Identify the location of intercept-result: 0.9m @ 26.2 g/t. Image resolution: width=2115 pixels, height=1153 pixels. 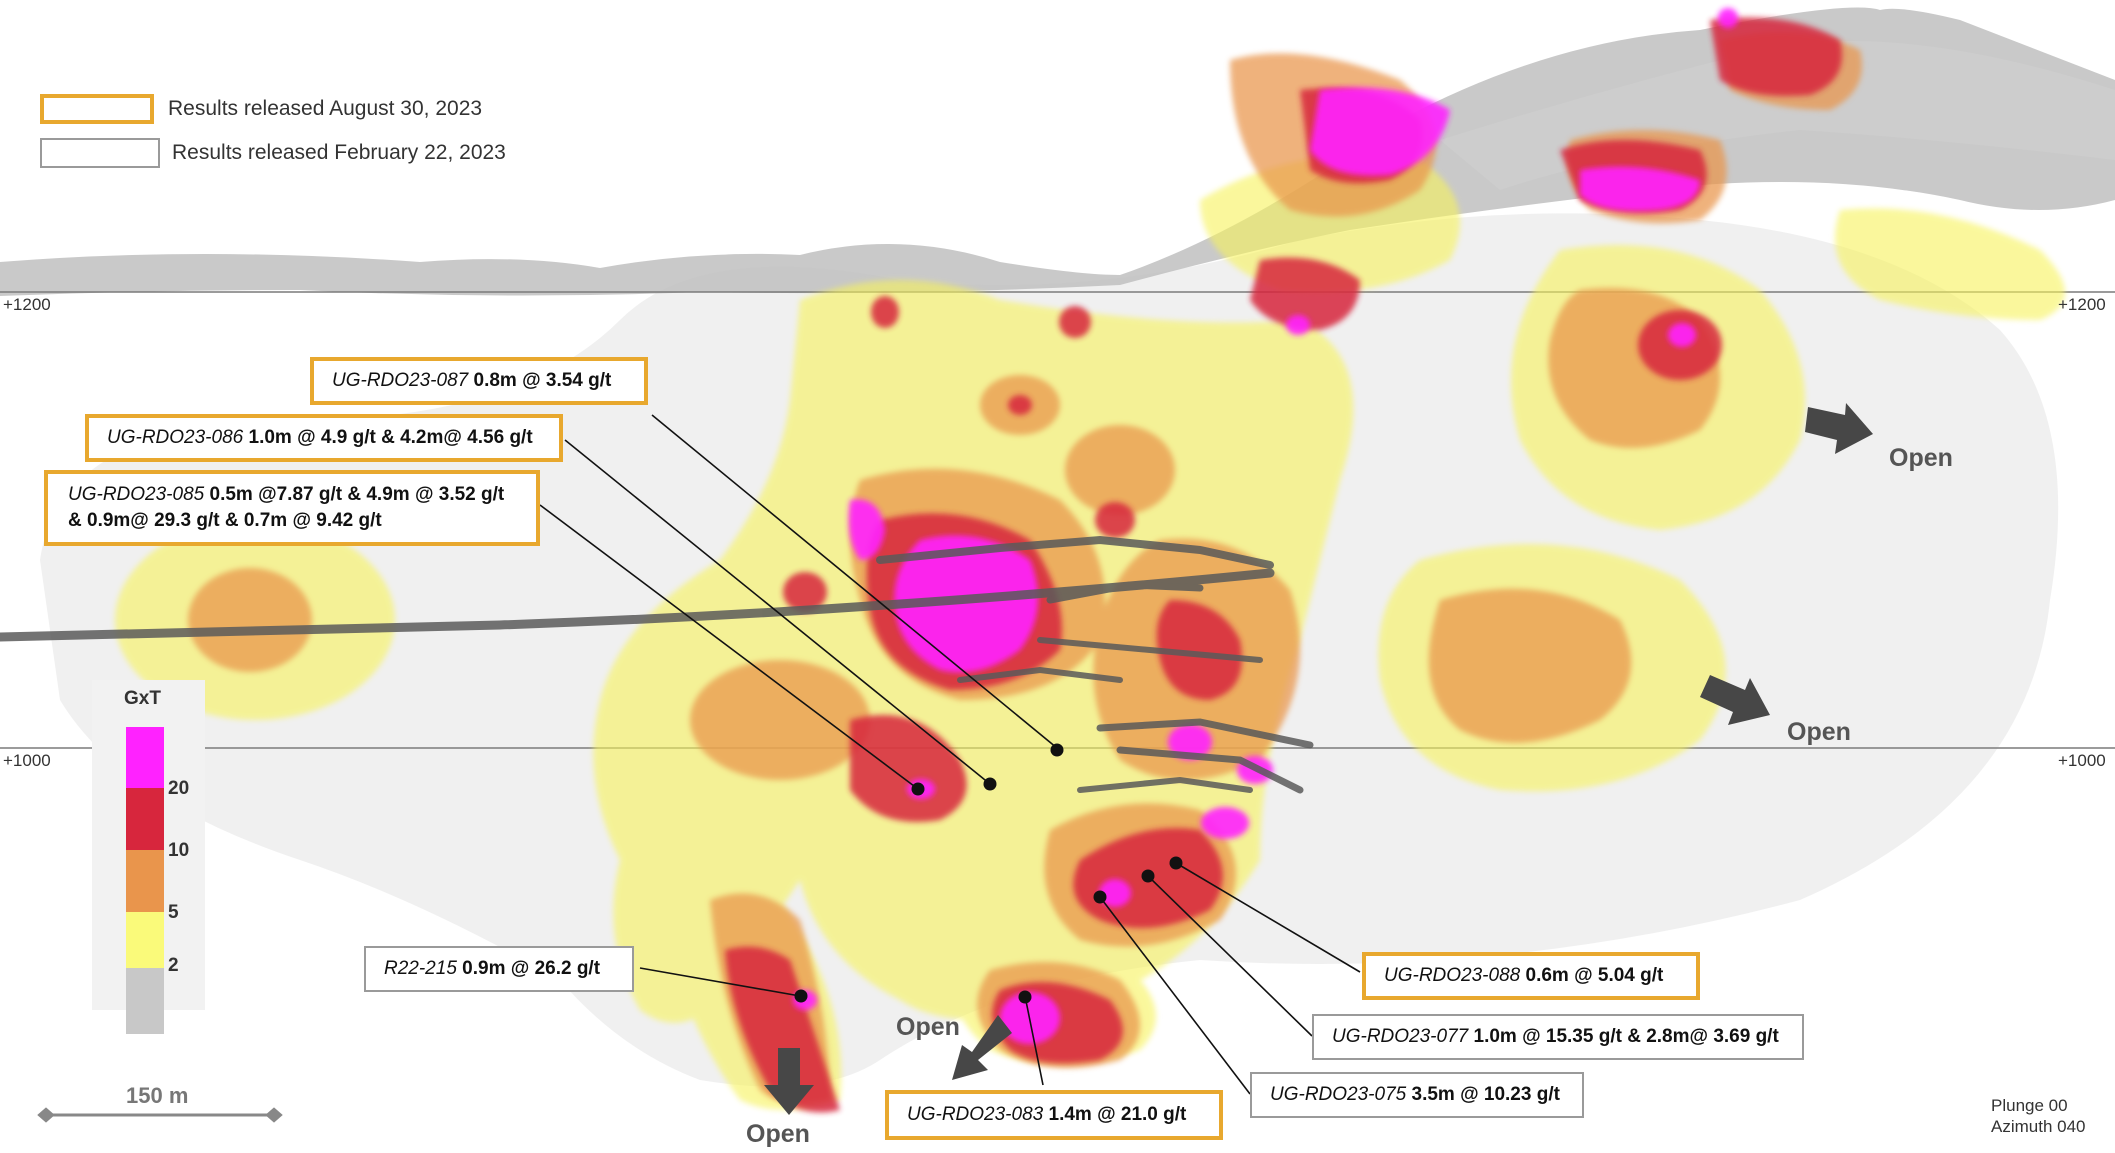
(531, 968).